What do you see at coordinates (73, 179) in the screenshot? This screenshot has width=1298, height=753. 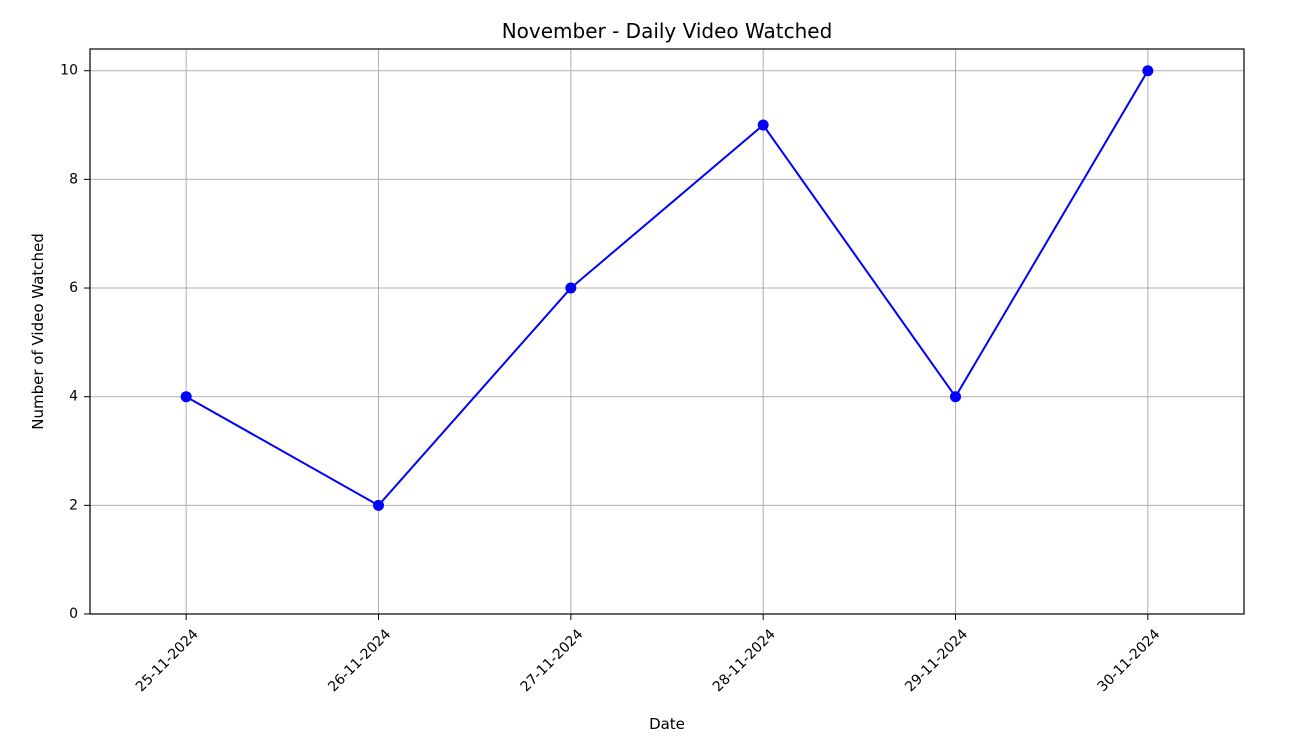 I see `y-tick-label: 8` at bounding box center [73, 179].